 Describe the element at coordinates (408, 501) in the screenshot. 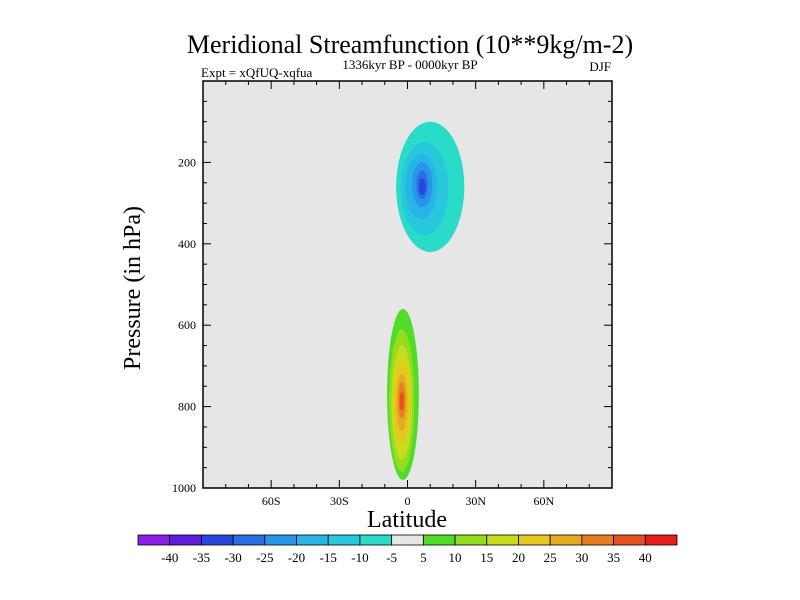

I see `x-tick-label: 0` at that location.